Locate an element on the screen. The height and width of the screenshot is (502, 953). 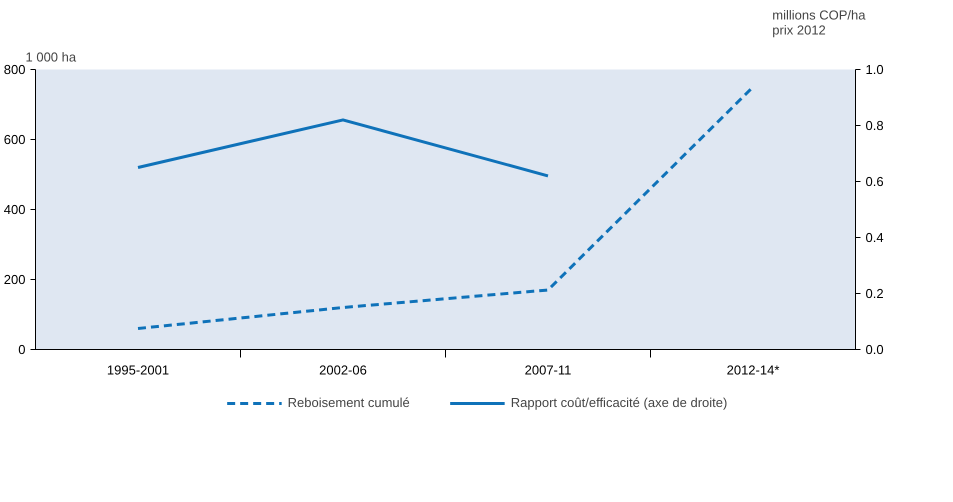
x-tick-label: 2012-14* is located at coordinates (753, 370).